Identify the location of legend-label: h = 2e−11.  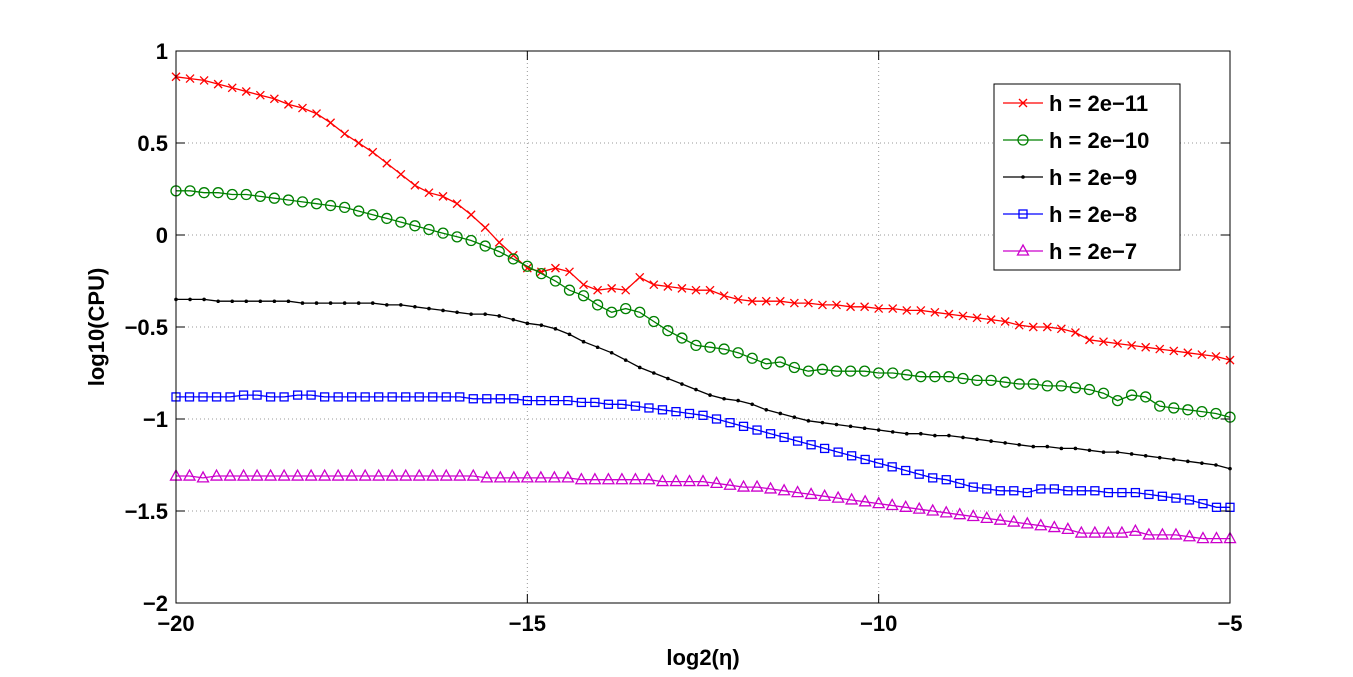
(1098, 103).